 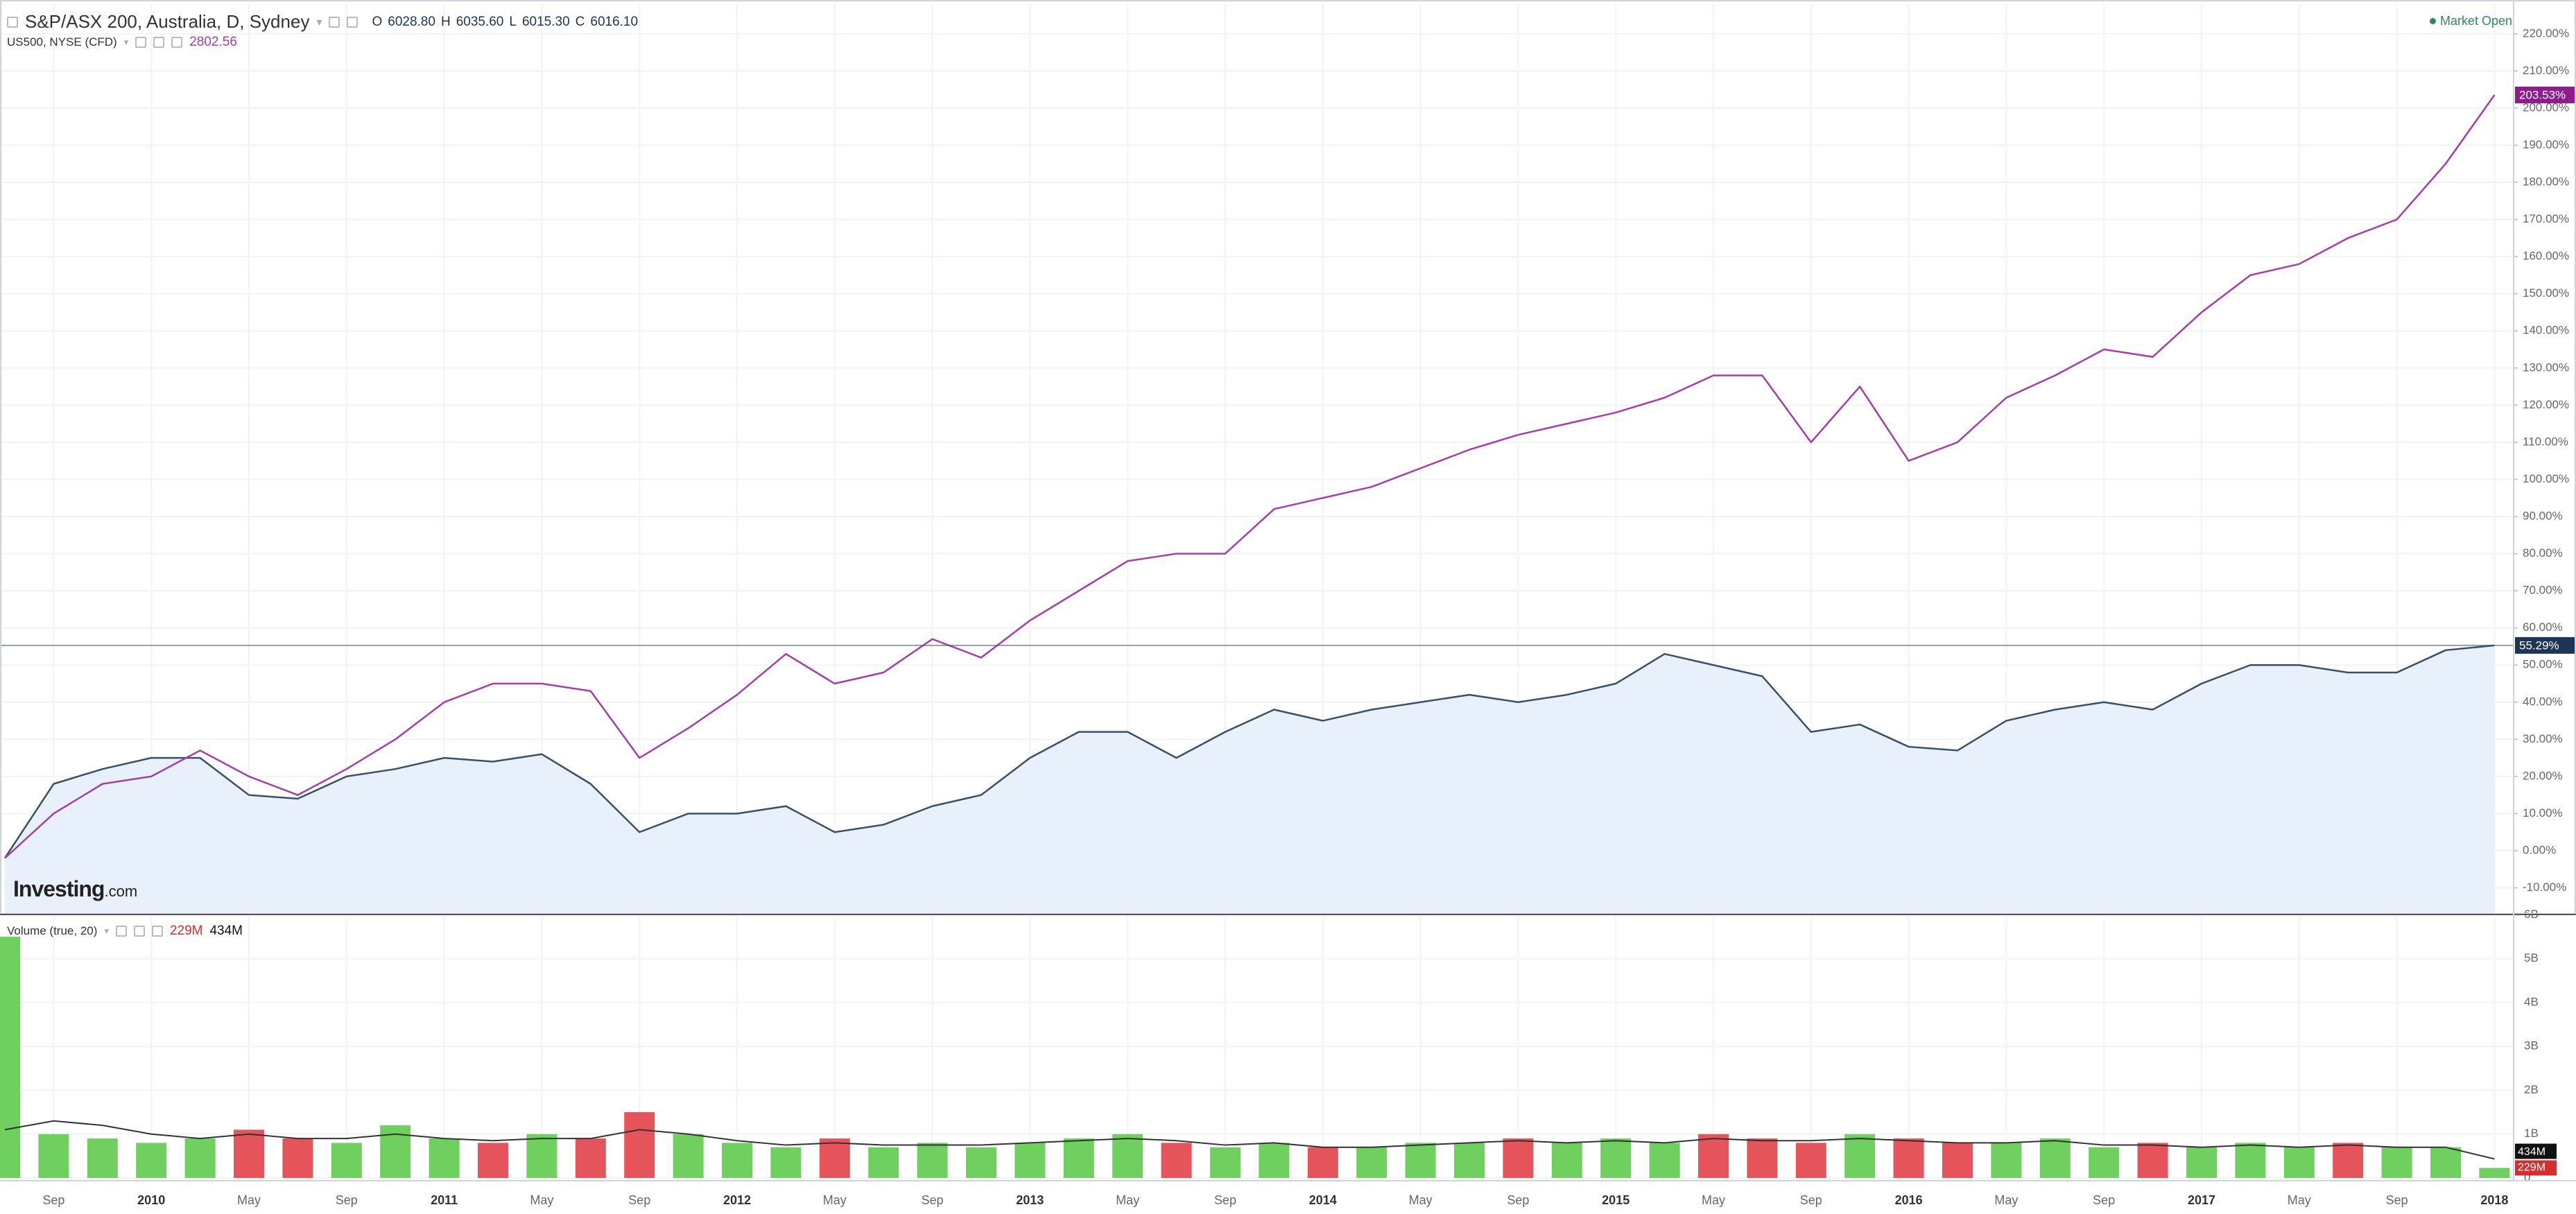 What do you see at coordinates (2475, 21) in the screenshot?
I see `status-text: Market Open` at bounding box center [2475, 21].